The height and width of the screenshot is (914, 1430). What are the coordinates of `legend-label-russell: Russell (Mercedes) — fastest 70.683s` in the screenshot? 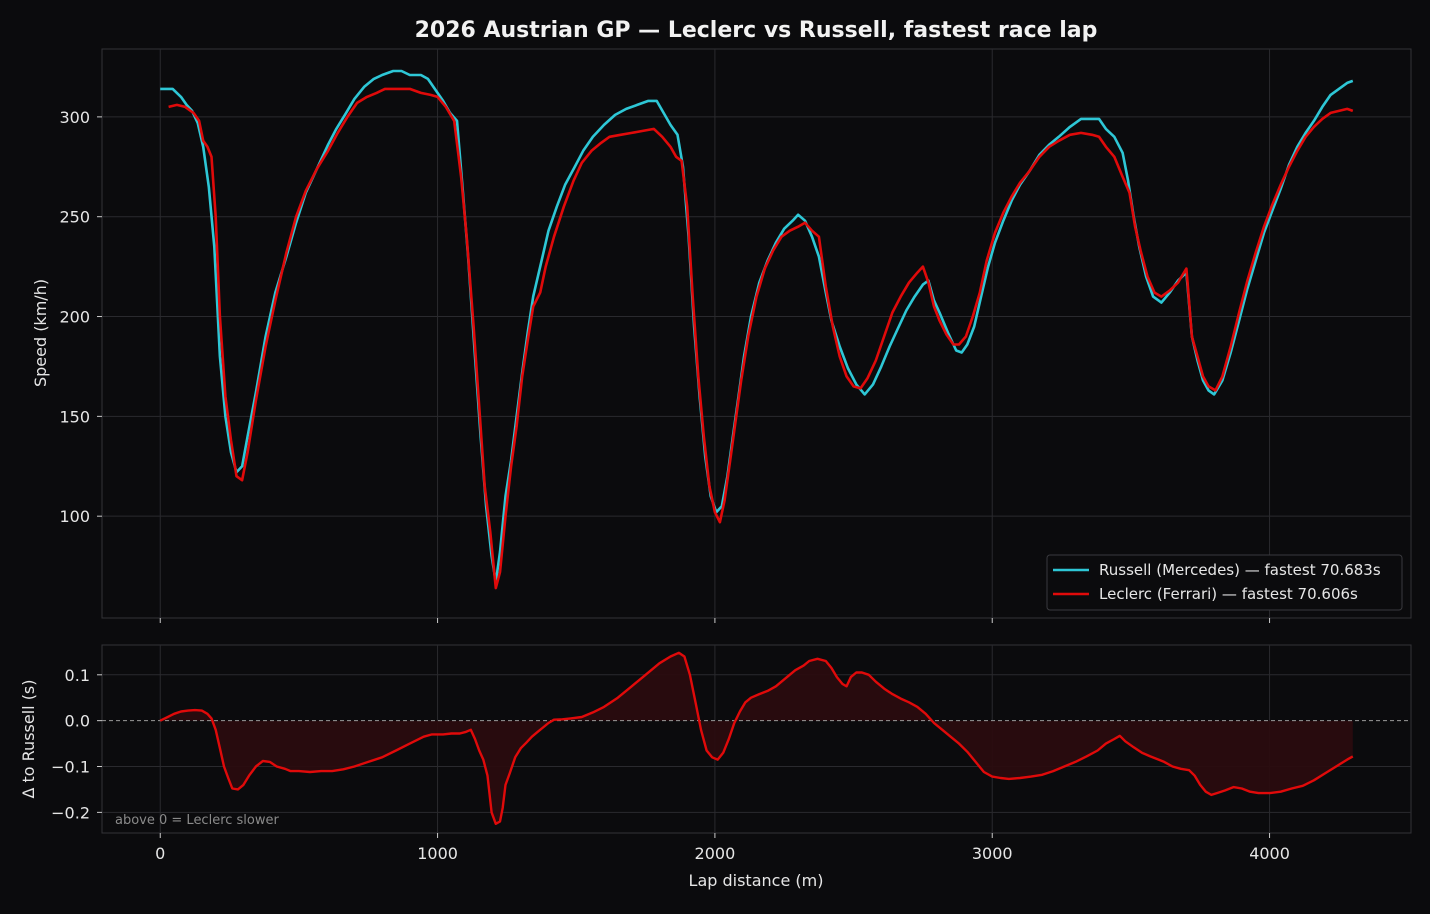 It's located at (1240, 570).